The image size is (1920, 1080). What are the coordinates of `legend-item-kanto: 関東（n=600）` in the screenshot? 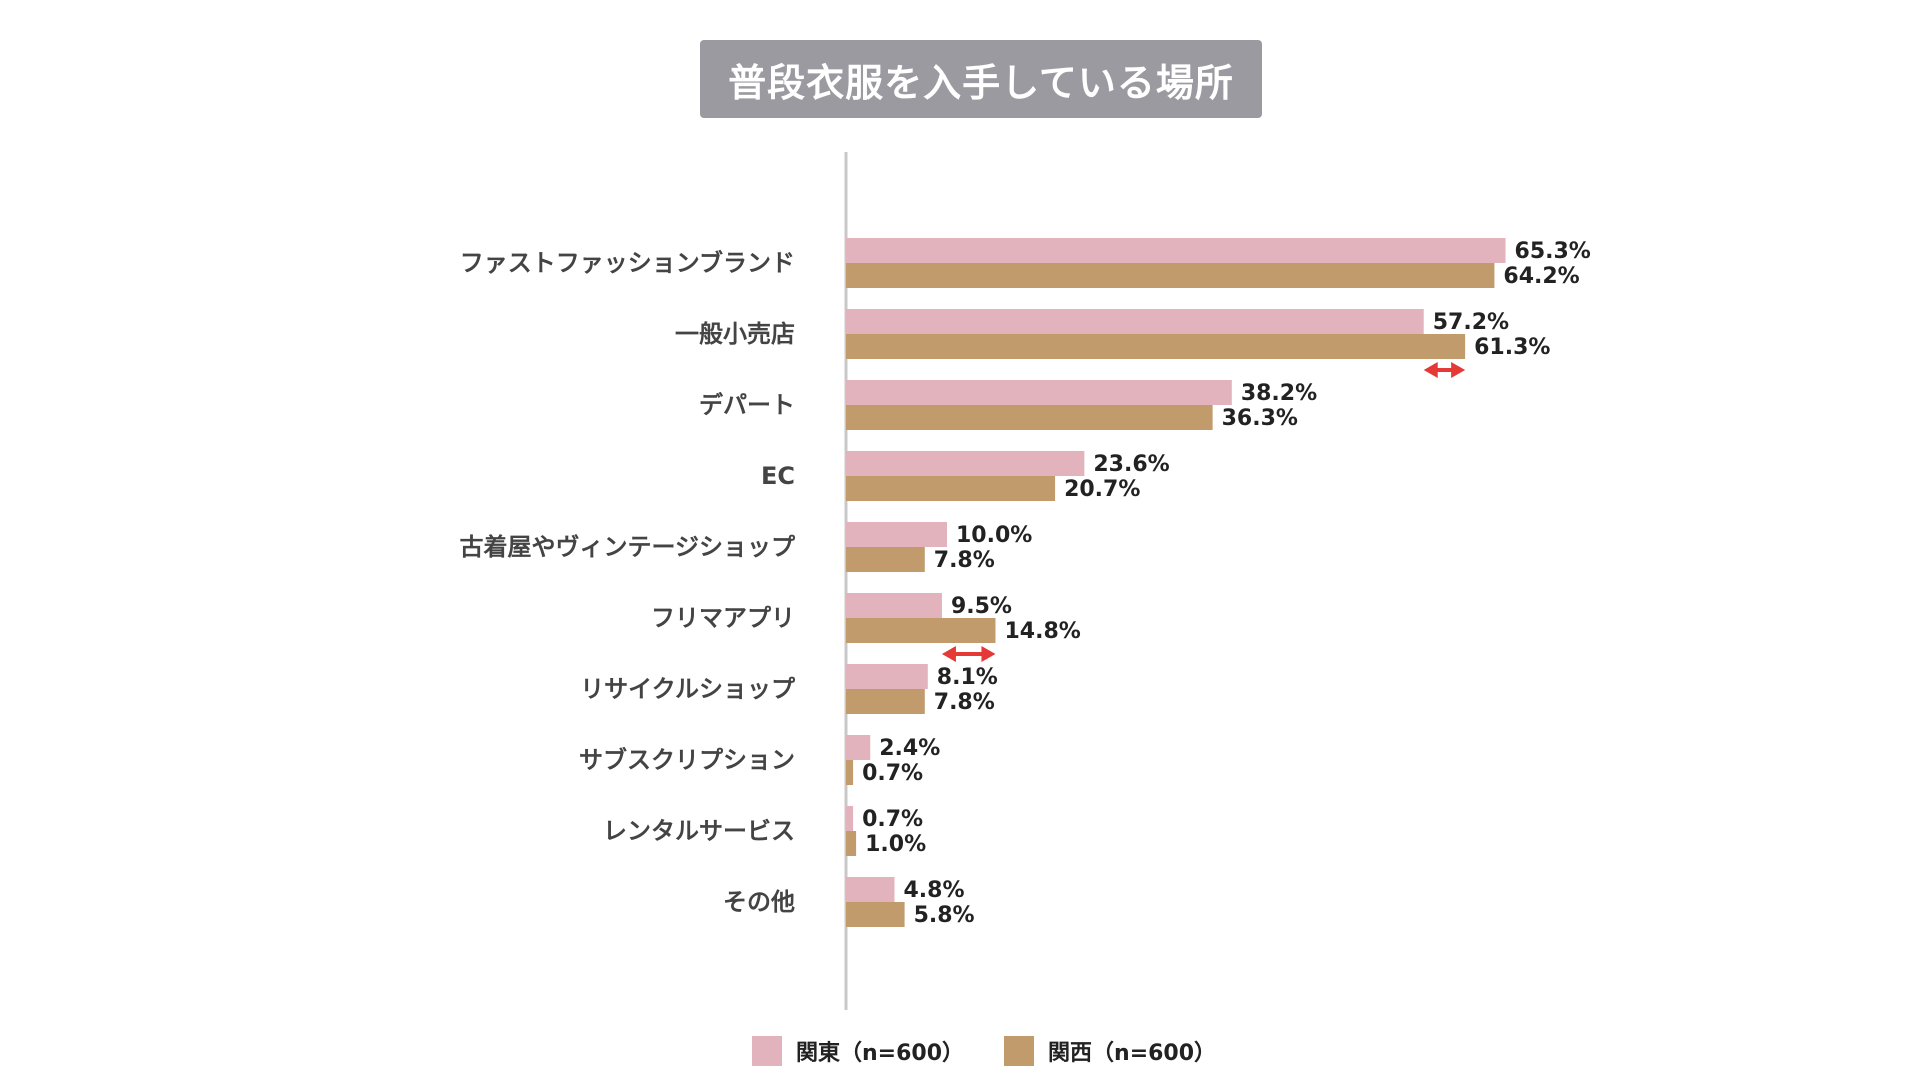 It's located at (858, 1051).